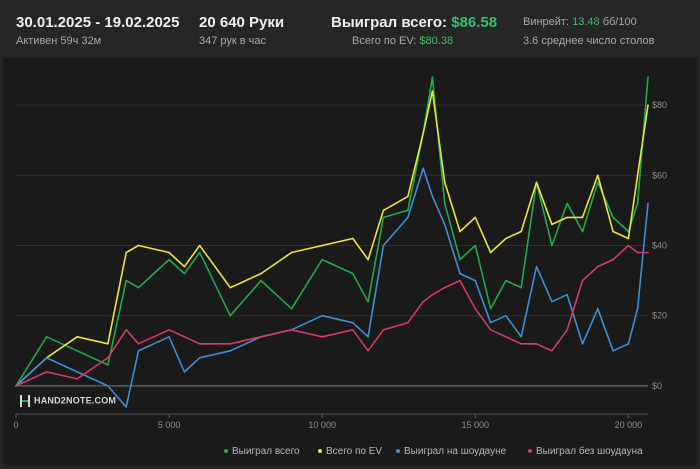 This screenshot has height=469, width=700. What do you see at coordinates (322, 425) in the screenshot?
I see `x-tick-label: 10 000` at bounding box center [322, 425].